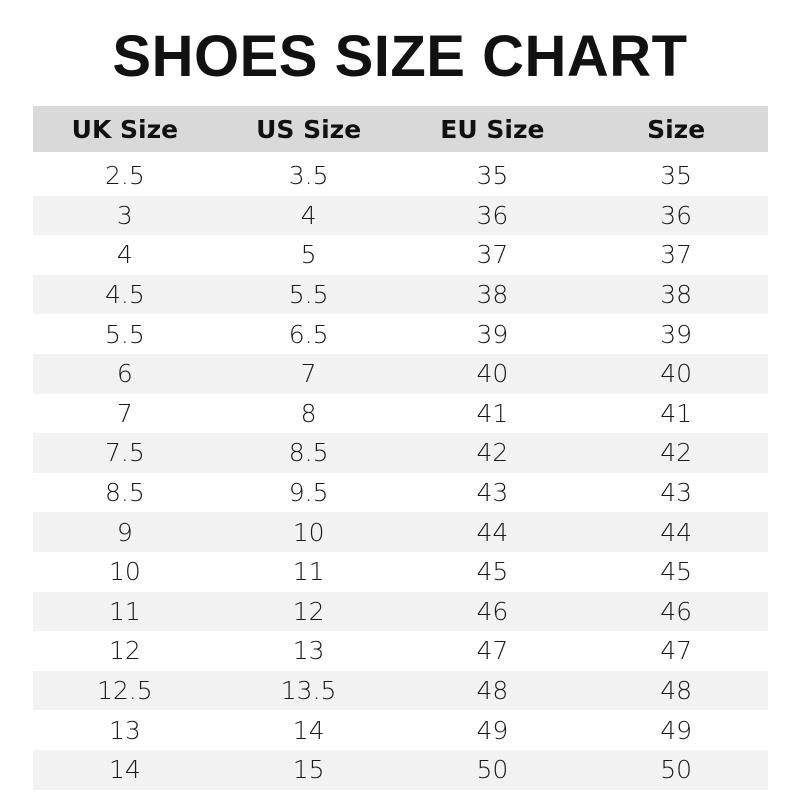  What do you see at coordinates (676, 129) in the screenshot?
I see `column-header: Size` at bounding box center [676, 129].